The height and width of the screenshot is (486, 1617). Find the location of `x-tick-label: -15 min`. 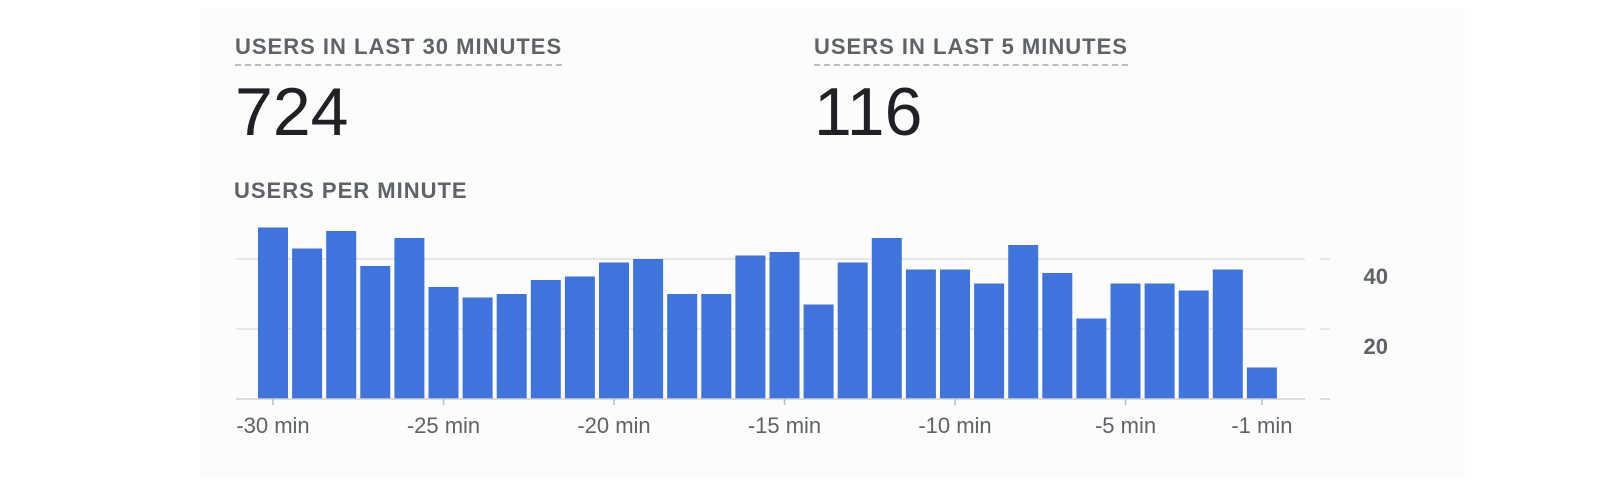

x-tick-label: -15 min is located at coordinates (784, 425).